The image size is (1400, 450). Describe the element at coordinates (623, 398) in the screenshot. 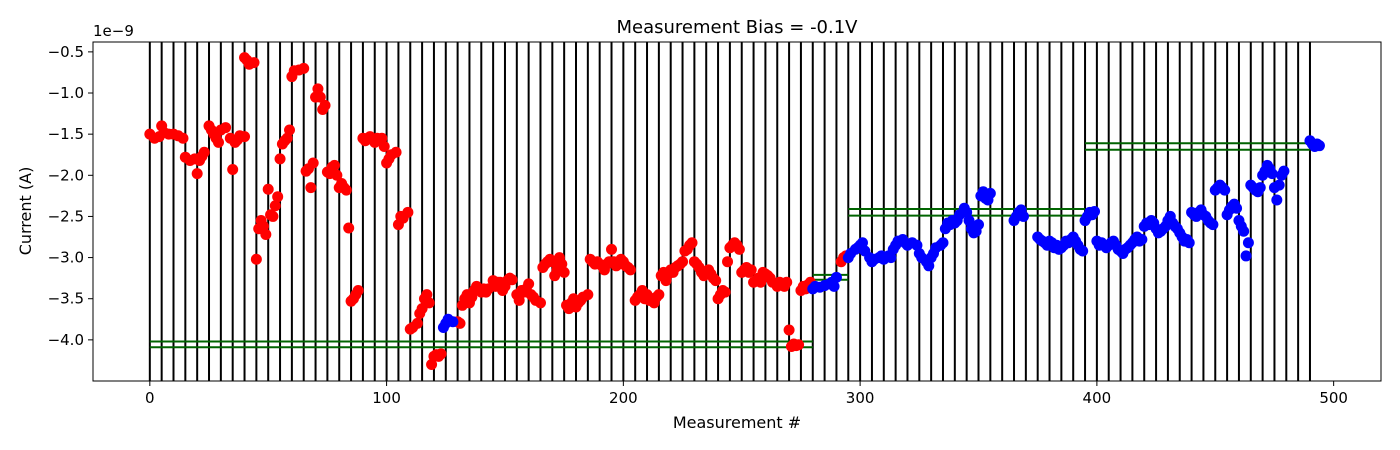

I see `x-tick-label-2: 200` at that location.